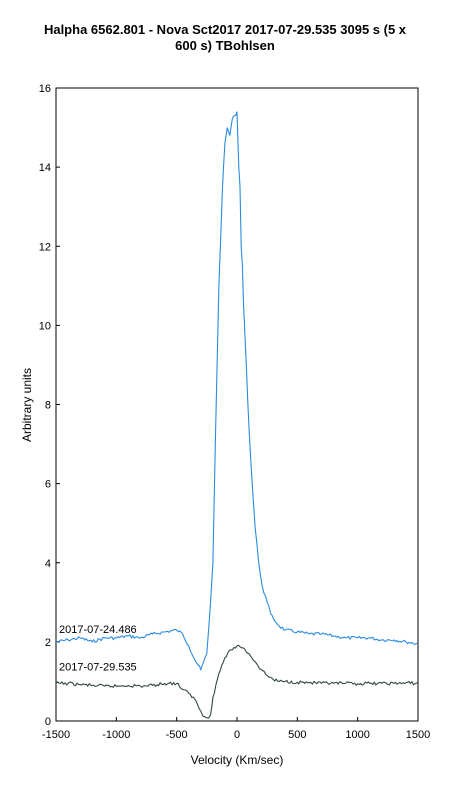 The width and height of the screenshot is (450, 800). Describe the element at coordinates (116, 735) in the screenshot. I see `x-tick-label: -1000` at that location.